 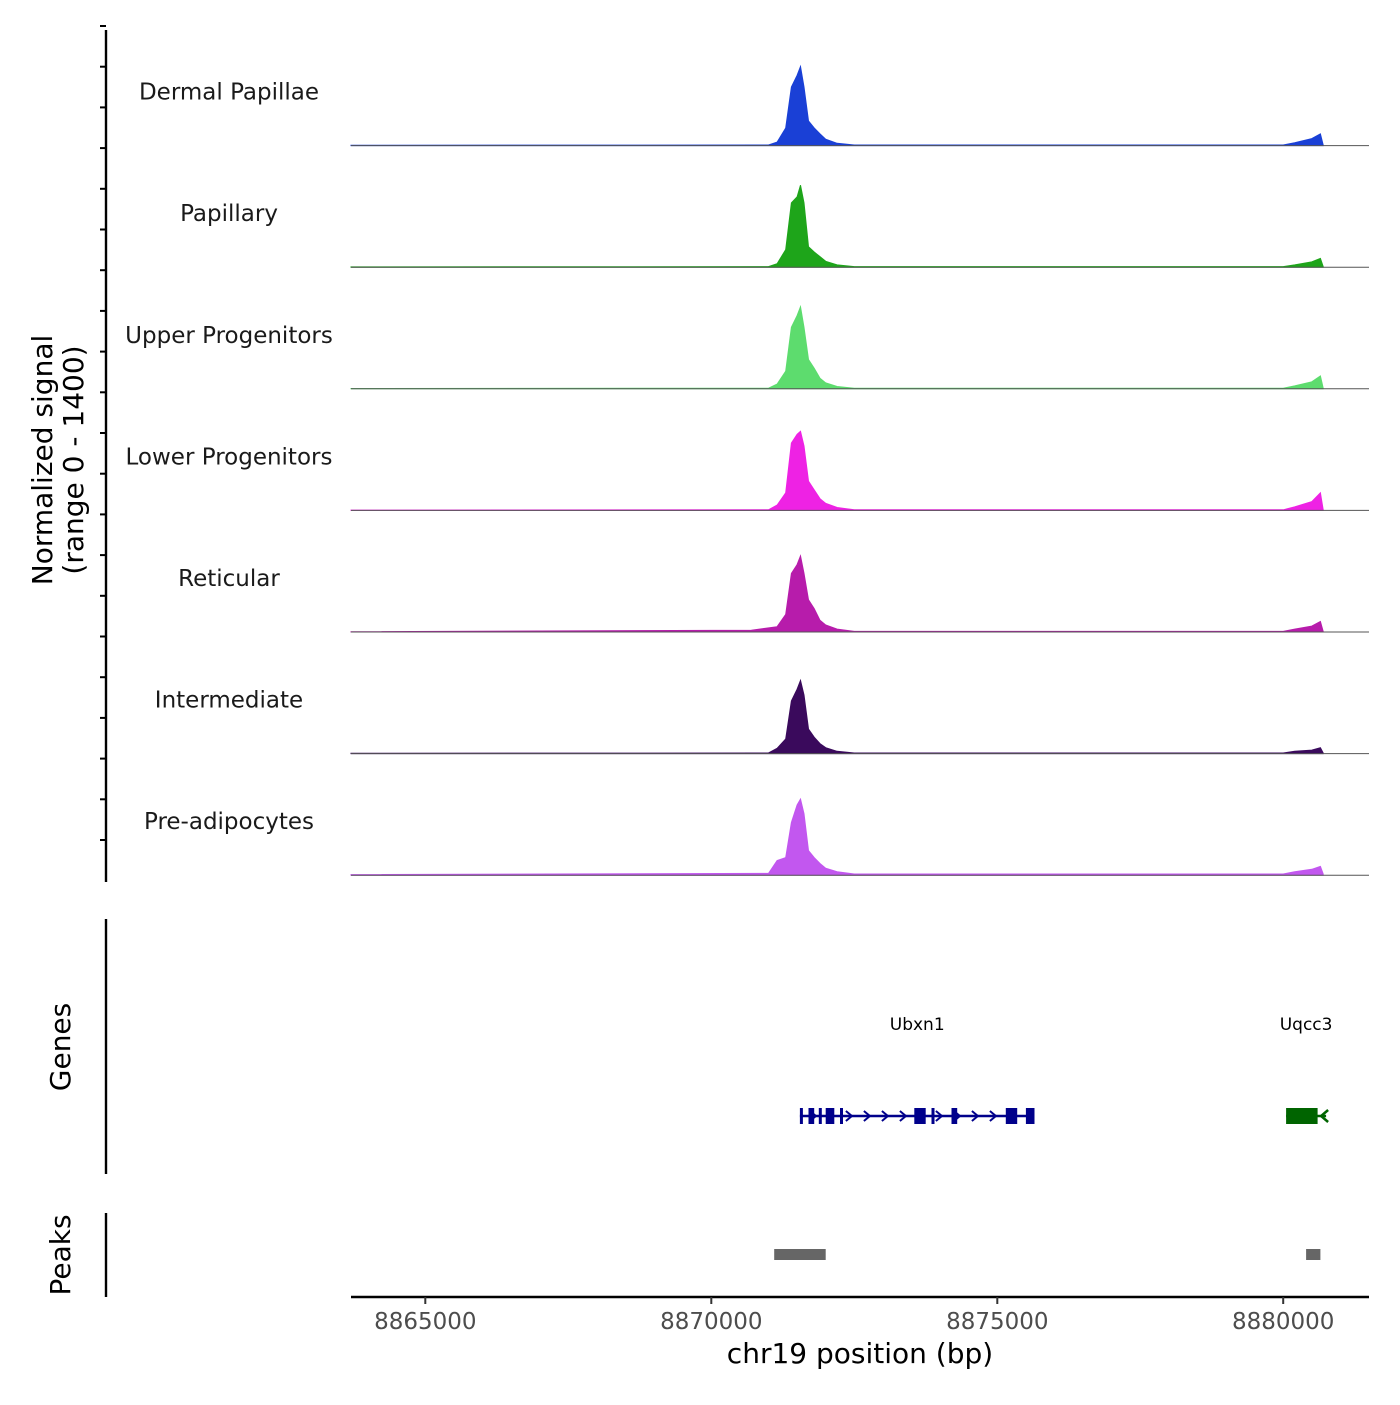 I want to click on track-intermediate: Intermediate, so click(x=762, y=716).